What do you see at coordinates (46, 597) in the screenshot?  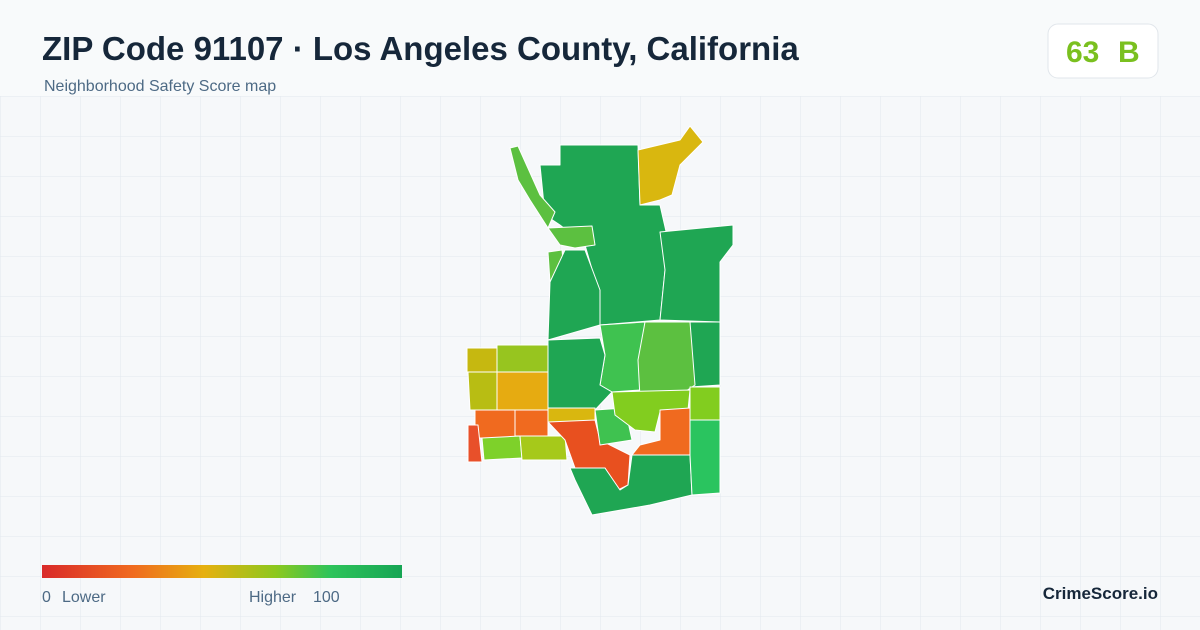 I see `legend-min: 0` at bounding box center [46, 597].